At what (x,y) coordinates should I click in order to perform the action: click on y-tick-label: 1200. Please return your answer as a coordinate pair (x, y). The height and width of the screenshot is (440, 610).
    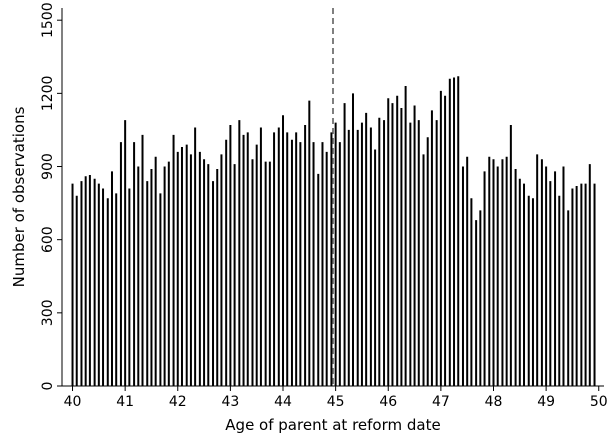
    Looking at the image, I should click on (48, 94).